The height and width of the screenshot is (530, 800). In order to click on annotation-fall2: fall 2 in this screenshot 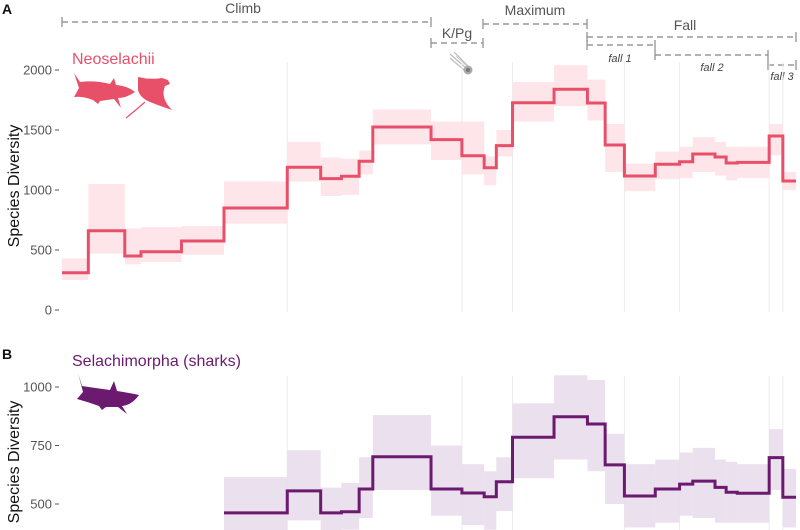, I will do `click(711, 68)`.